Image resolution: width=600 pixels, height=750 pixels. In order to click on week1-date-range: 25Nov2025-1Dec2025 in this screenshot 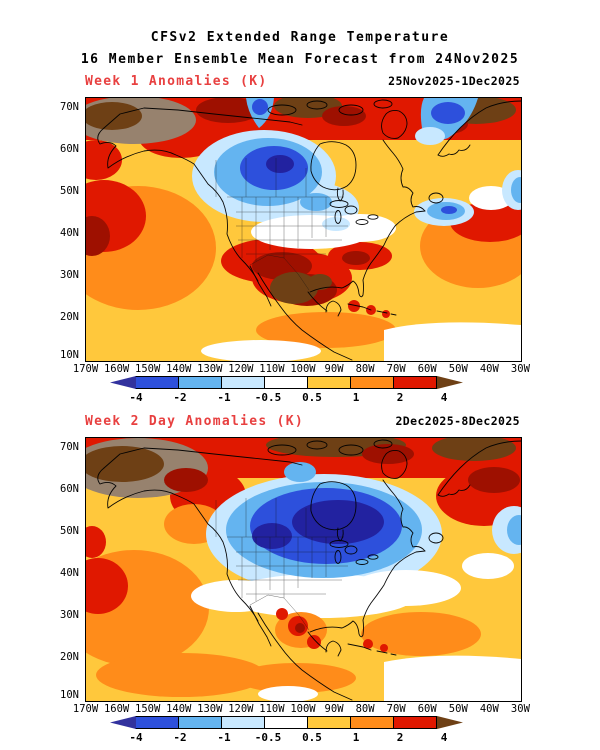, I will do `click(454, 81)`.